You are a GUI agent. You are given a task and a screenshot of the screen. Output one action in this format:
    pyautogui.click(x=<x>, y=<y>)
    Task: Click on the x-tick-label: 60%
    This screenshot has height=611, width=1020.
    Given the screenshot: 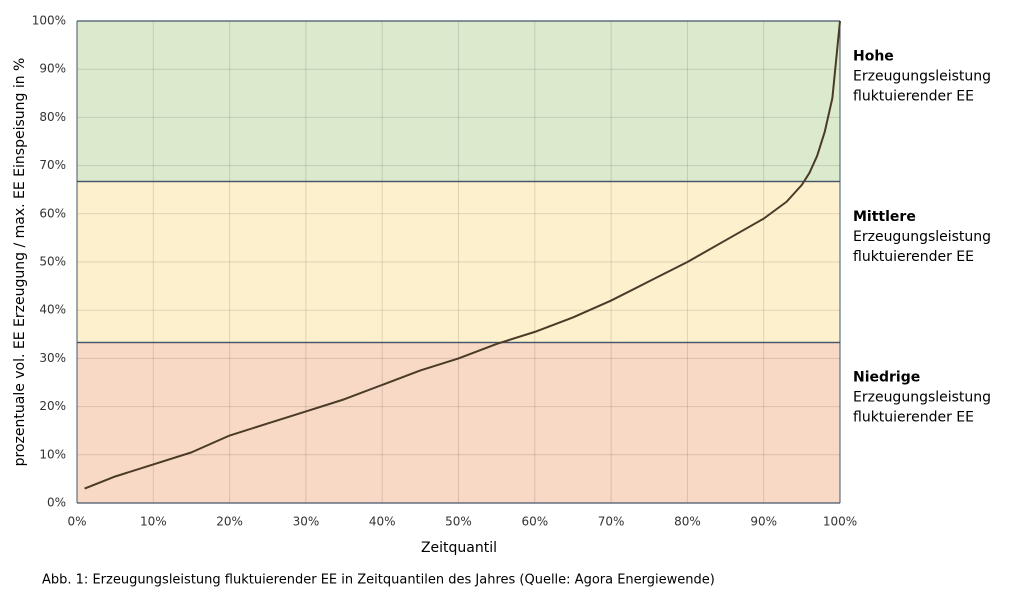 What is the action you would take?
    pyautogui.click(x=534, y=522)
    